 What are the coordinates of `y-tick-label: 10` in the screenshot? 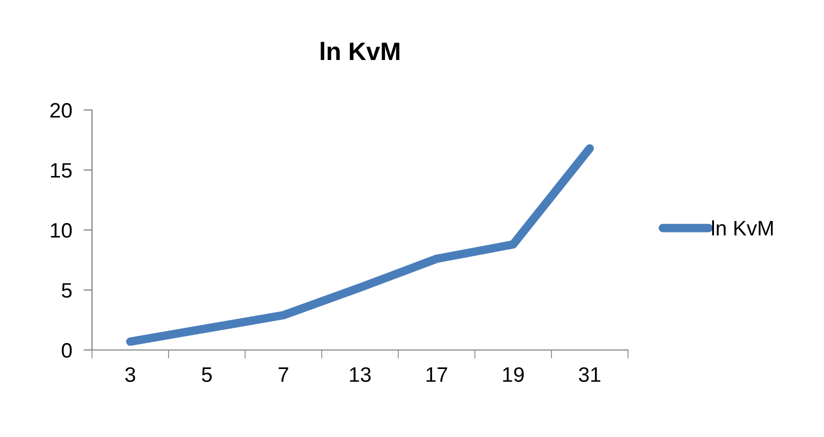 It's located at (61, 230).